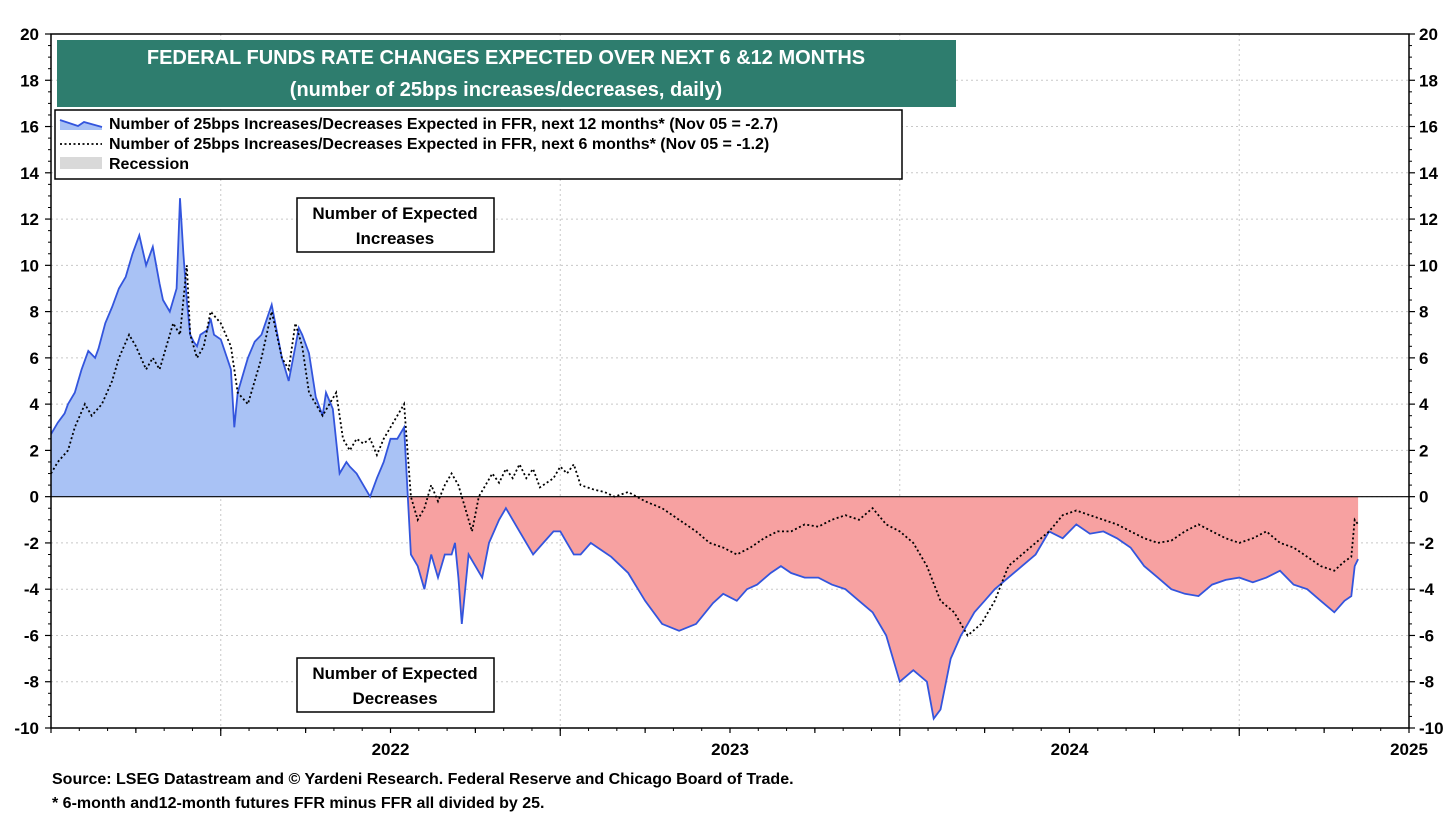 This screenshot has height=819, width=1456. What do you see at coordinates (1424, 404) in the screenshot?
I see `y-tick-label-right: 4` at bounding box center [1424, 404].